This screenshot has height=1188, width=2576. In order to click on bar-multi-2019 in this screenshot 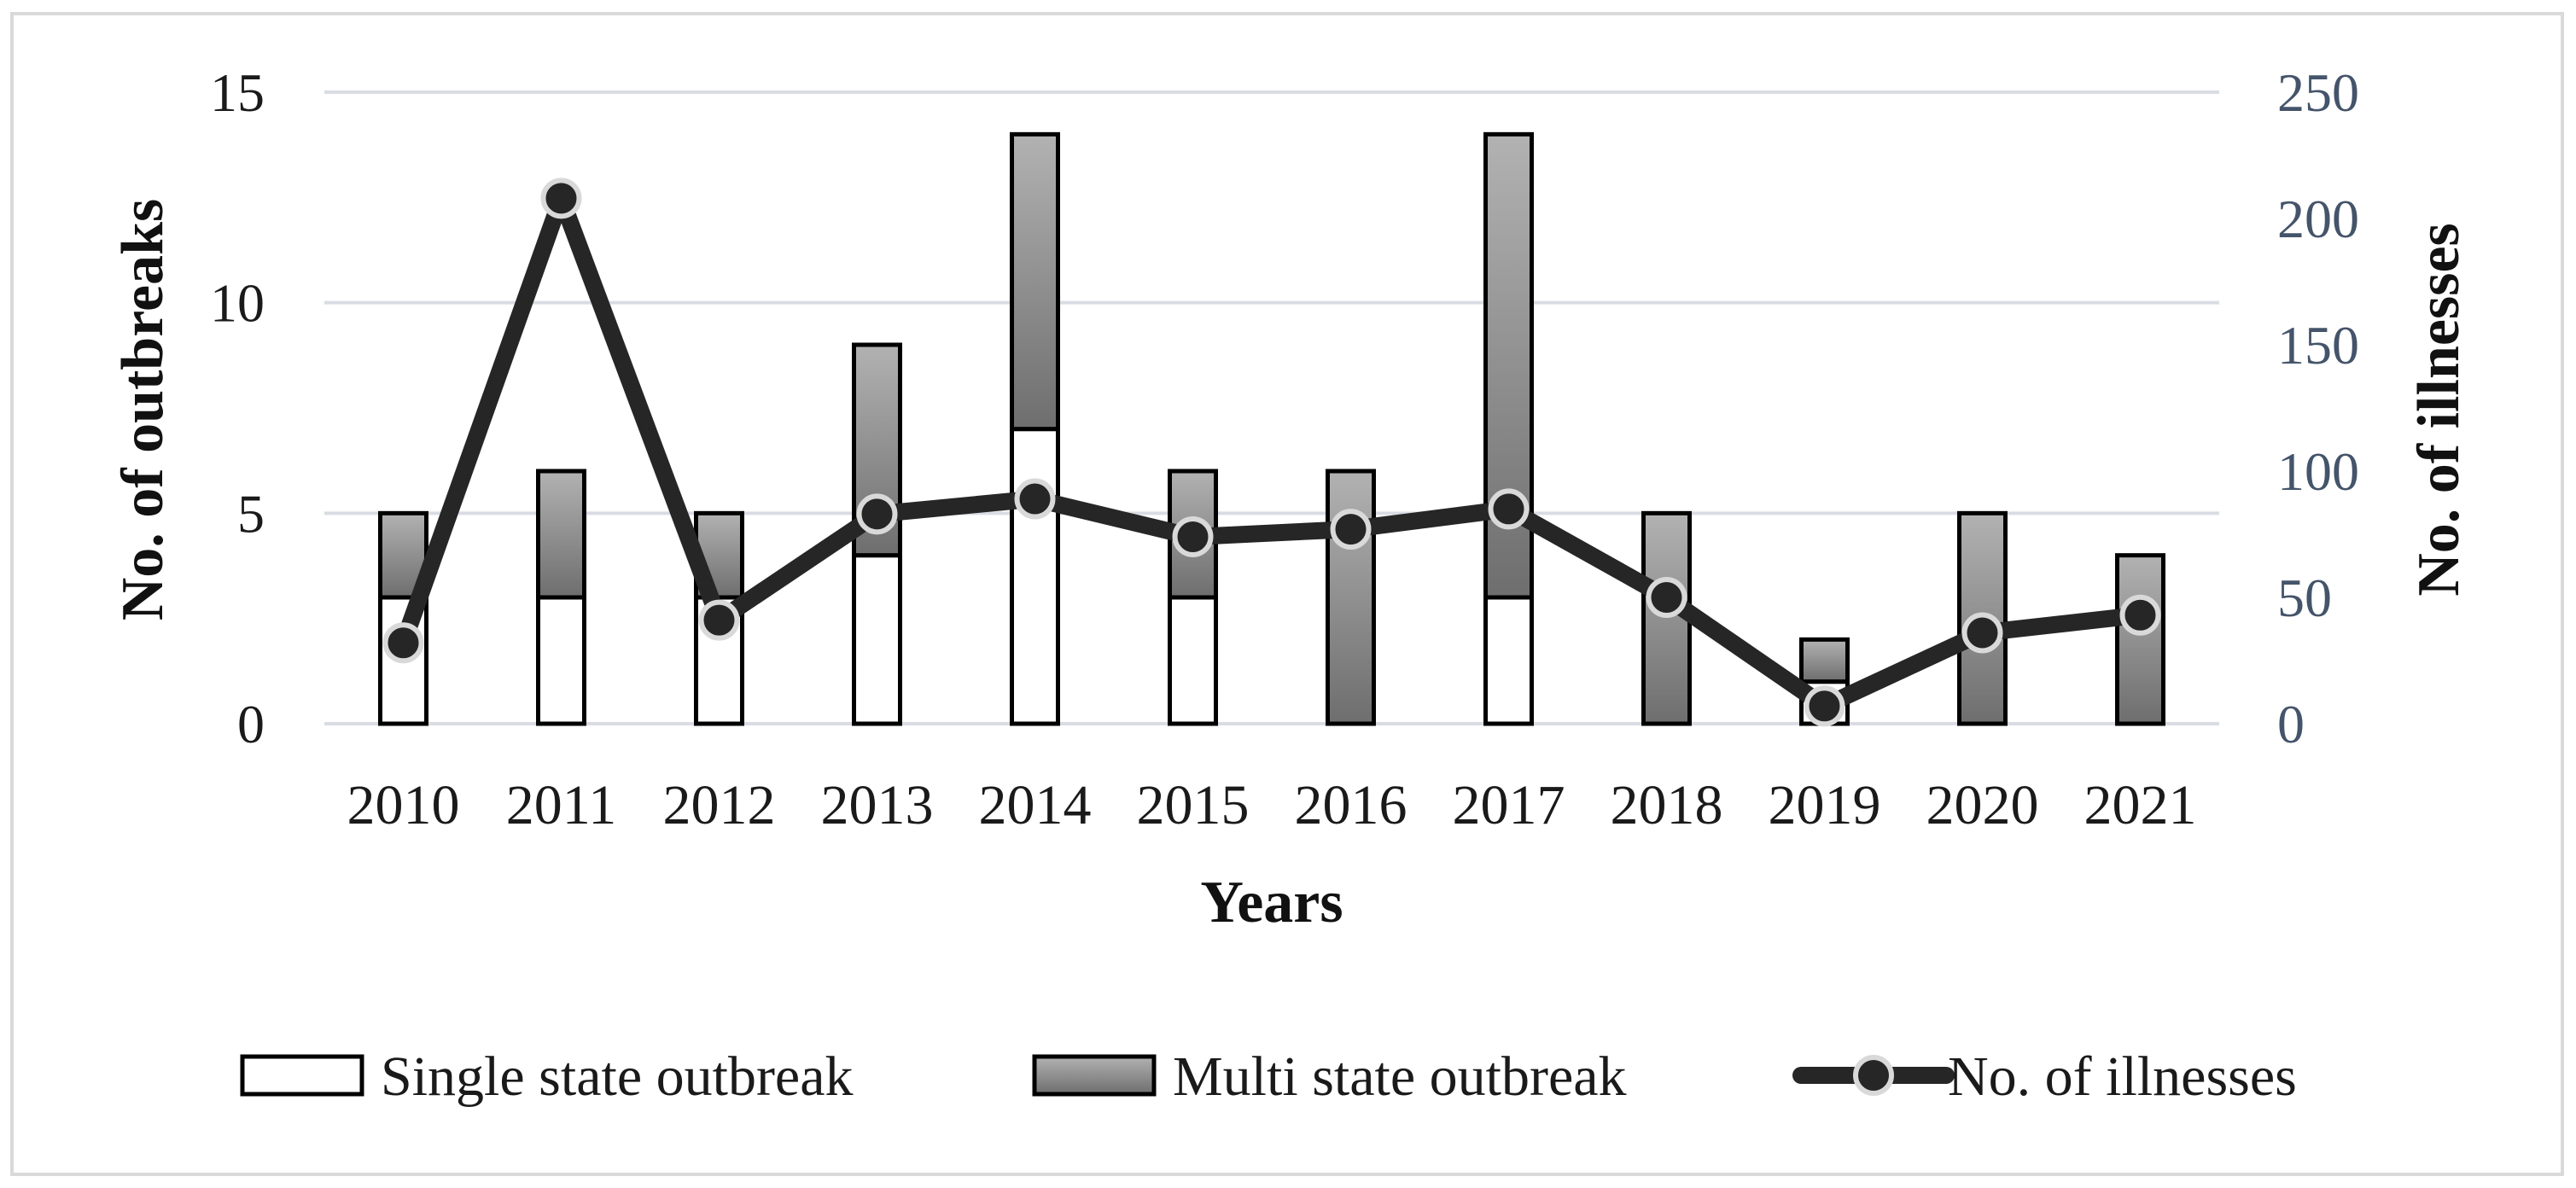, I will do `click(1824, 660)`.